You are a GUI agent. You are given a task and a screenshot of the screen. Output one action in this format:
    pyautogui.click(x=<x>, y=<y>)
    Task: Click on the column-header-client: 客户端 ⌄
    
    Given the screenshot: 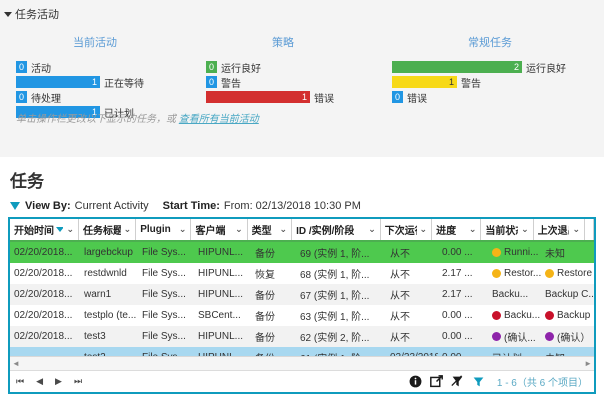 What is the action you would take?
    pyautogui.click(x=219, y=229)
    